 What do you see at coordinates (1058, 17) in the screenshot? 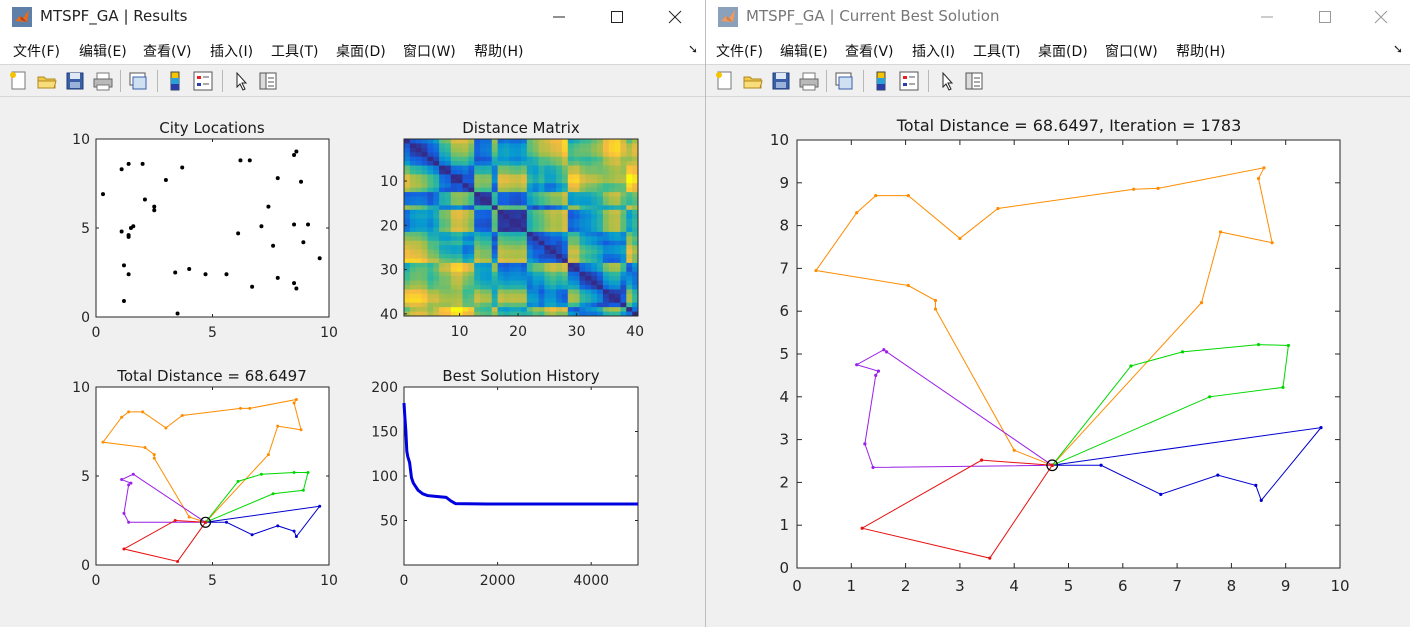
I see `title-bar: MTSPF_GA | Current Best Solution` at bounding box center [1058, 17].